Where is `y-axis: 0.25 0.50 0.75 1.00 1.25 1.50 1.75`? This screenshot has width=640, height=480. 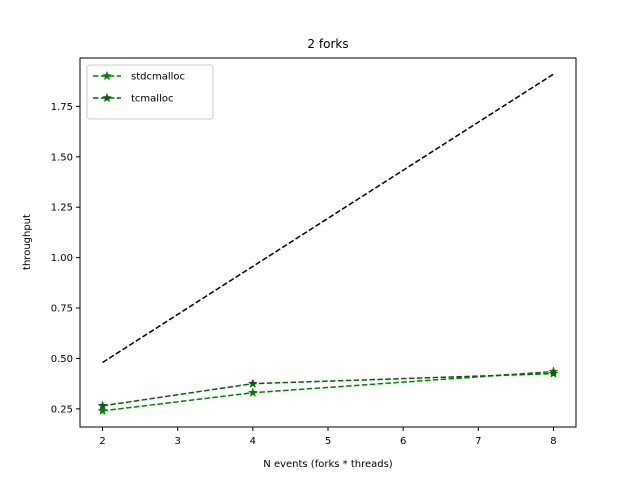 y-axis: 0.25 0.50 0.75 1.00 1.25 1.50 1.75 is located at coordinates (65, 258).